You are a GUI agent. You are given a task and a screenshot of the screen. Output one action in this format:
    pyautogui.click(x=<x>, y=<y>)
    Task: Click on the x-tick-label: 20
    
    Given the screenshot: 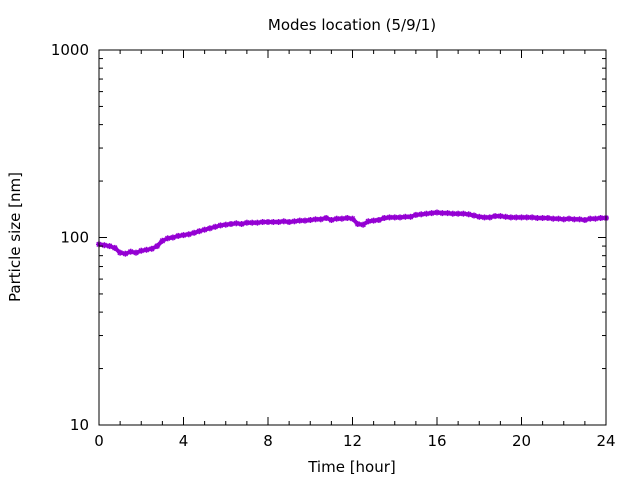 What is the action you would take?
    pyautogui.click(x=521, y=441)
    